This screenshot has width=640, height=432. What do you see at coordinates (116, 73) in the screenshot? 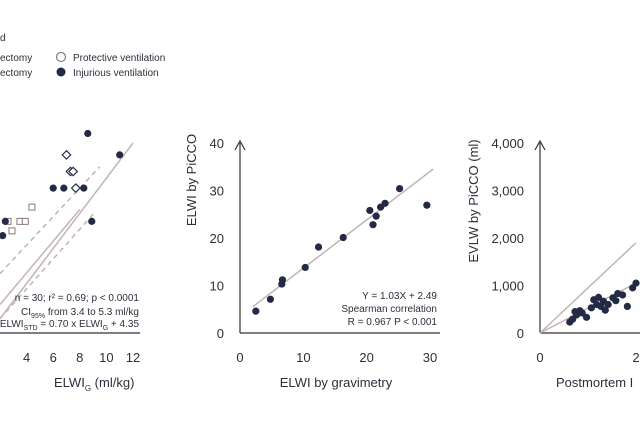
I see `legend-label-injurious: Injurious ventilation` at bounding box center [116, 73].